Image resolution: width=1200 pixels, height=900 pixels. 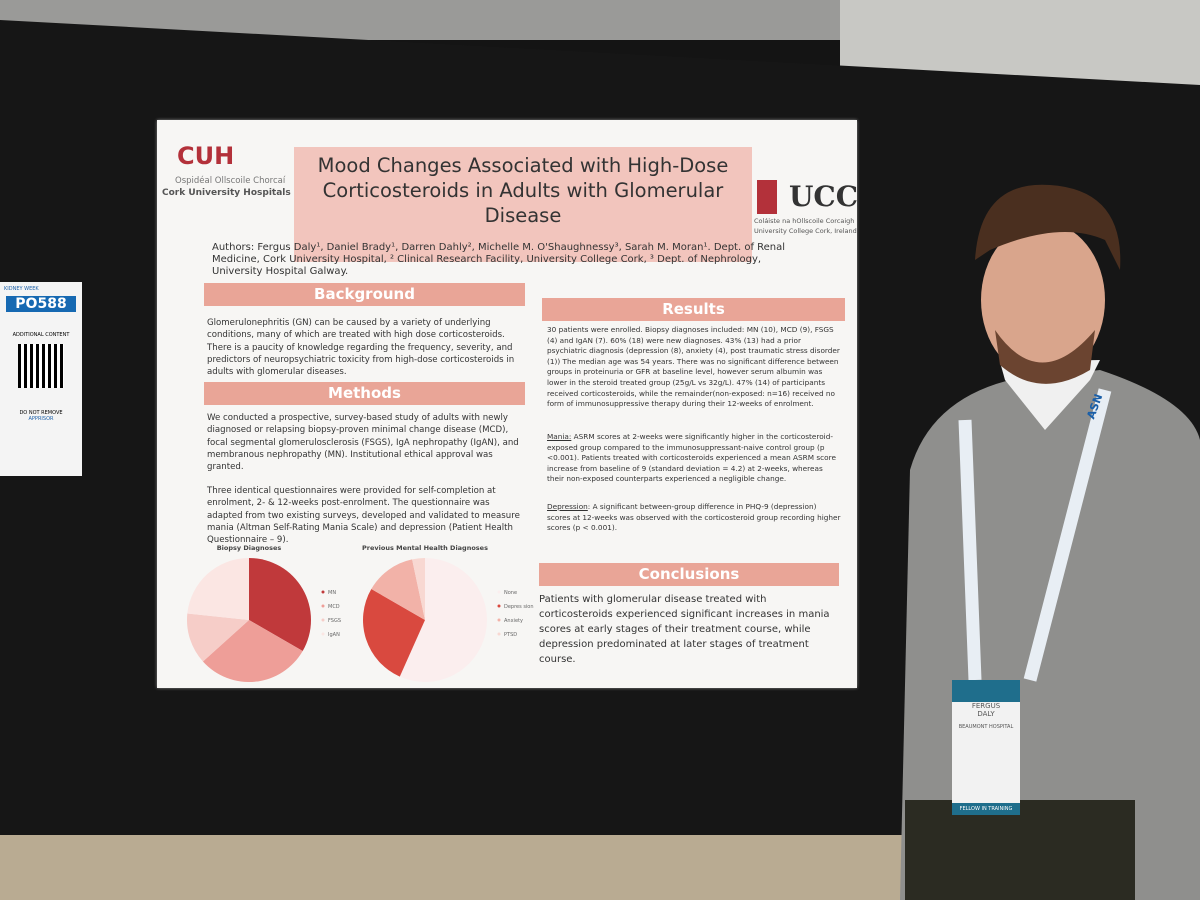 What do you see at coordinates (986, 809) in the screenshot?
I see `badge-role: FELLOW IN TRAINING` at bounding box center [986, 809].